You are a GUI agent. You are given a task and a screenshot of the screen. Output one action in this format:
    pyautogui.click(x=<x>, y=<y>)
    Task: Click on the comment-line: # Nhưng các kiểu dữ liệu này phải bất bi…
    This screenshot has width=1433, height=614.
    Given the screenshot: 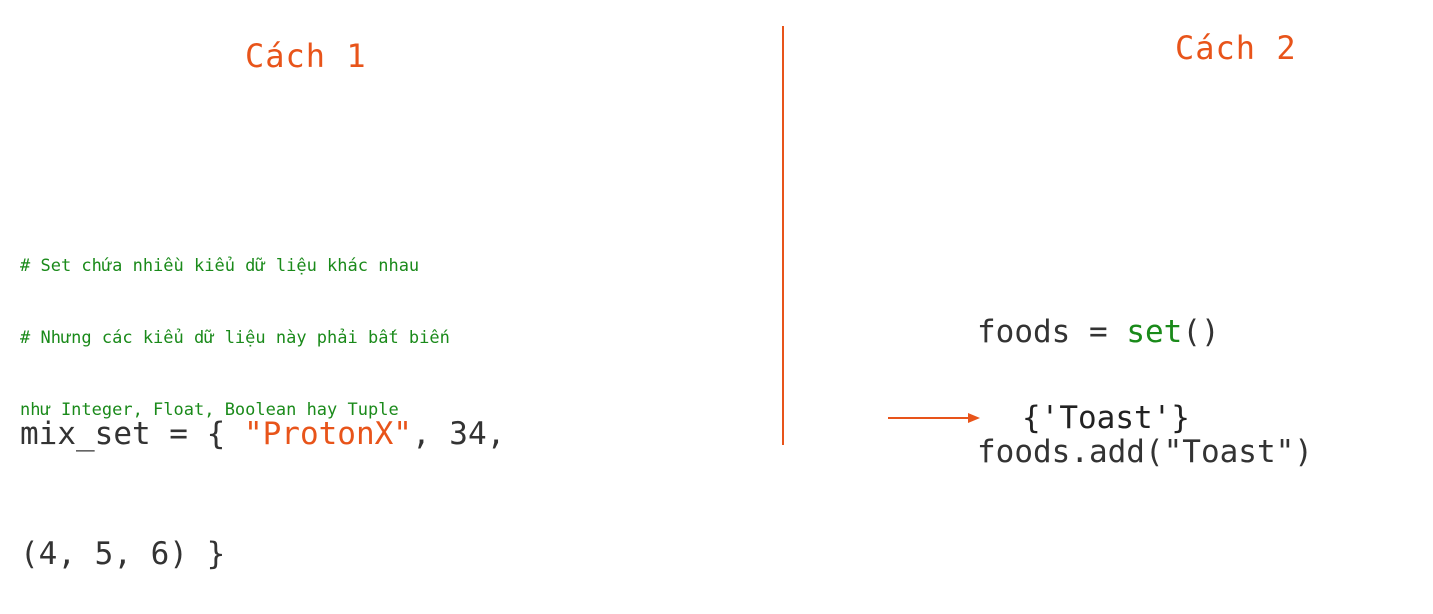 What is the action you would take?
    pyautogui.click(x=235, y=338)
    